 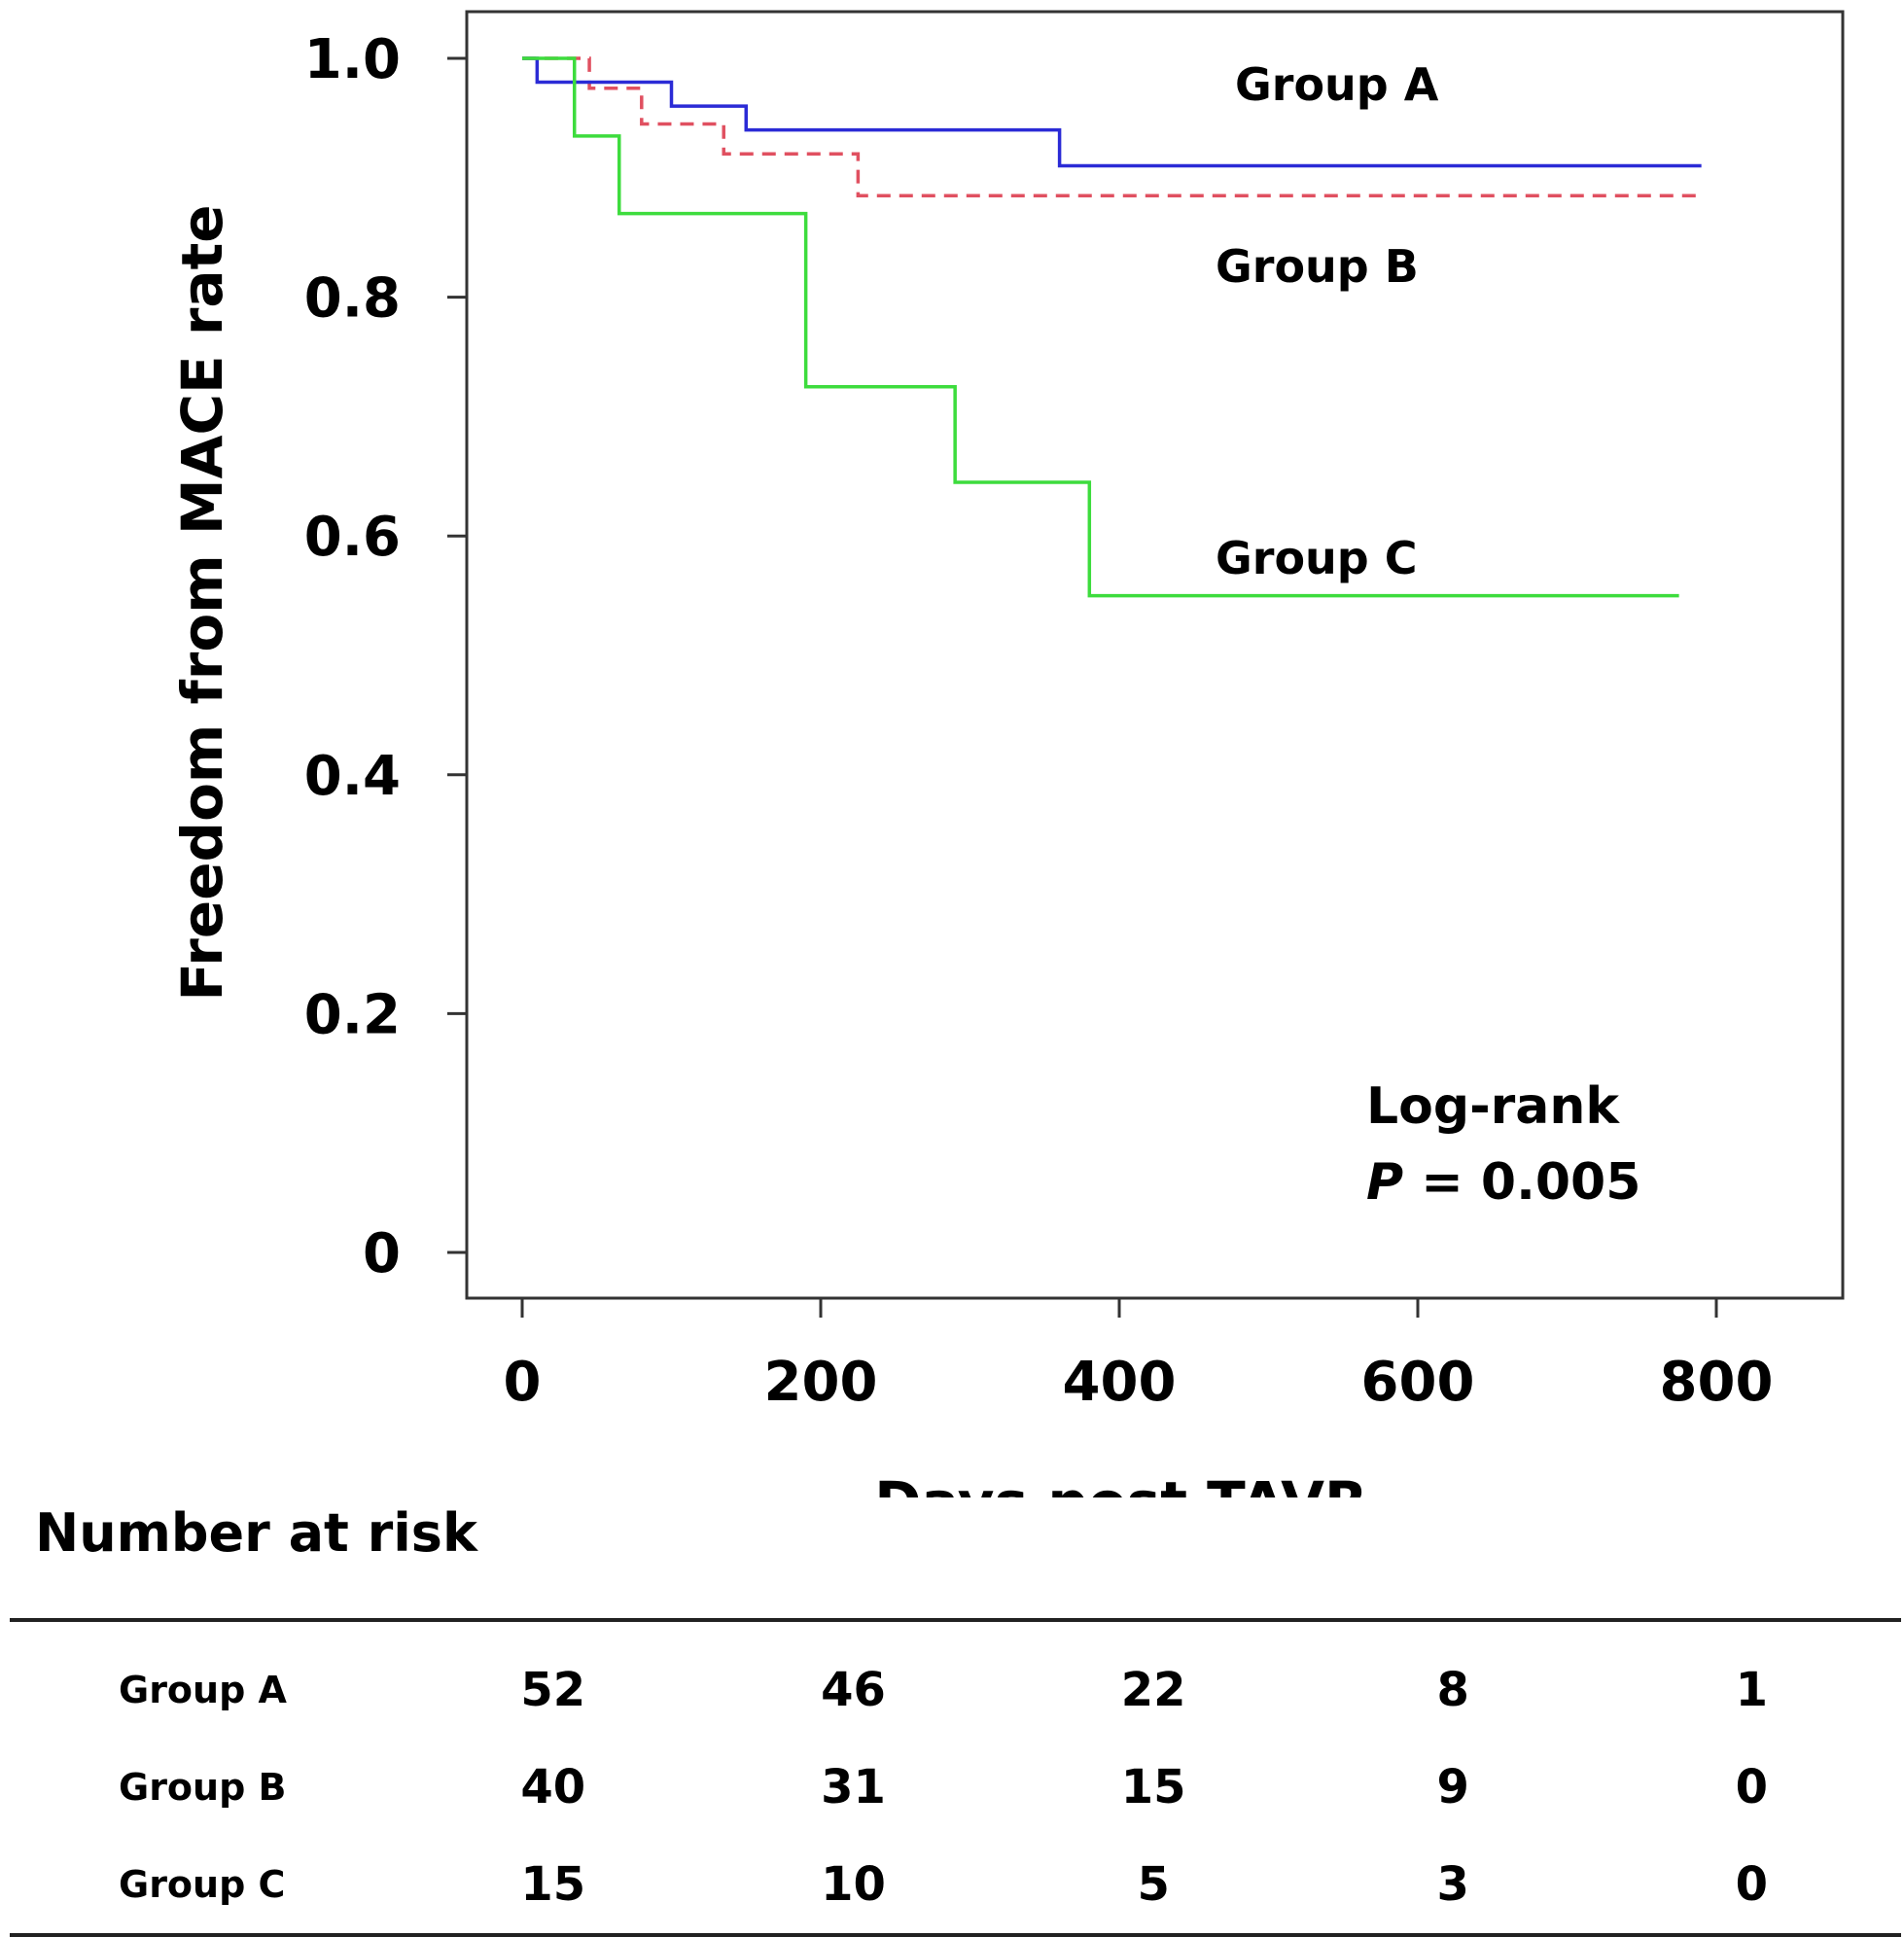 I want to click on risk-count: 52, so click(x=553, y=1690).